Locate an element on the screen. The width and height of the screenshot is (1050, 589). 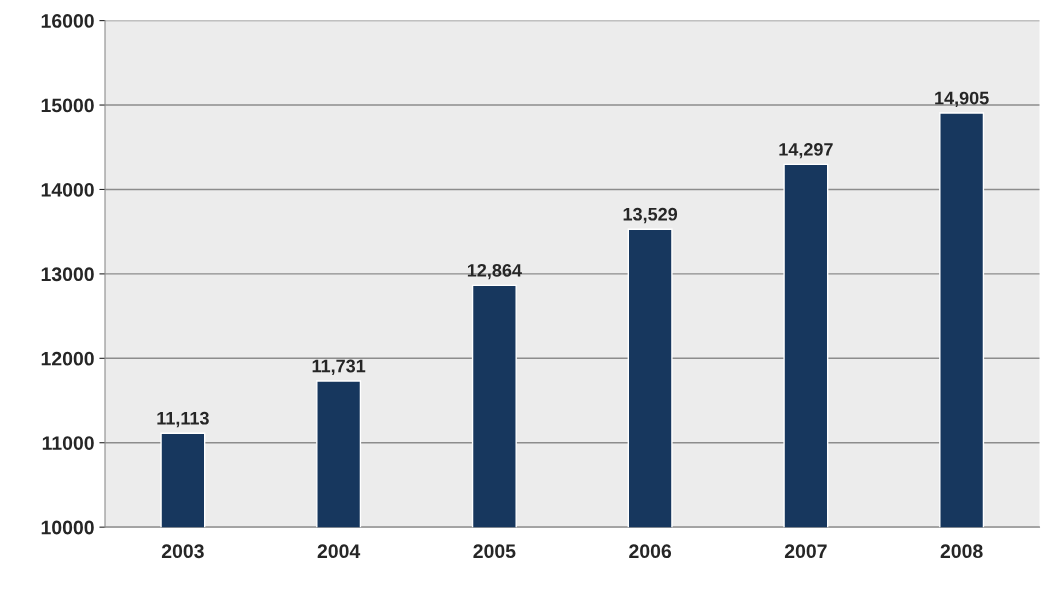
x-tick-label: 2005 is located at coordinates (494, 551).